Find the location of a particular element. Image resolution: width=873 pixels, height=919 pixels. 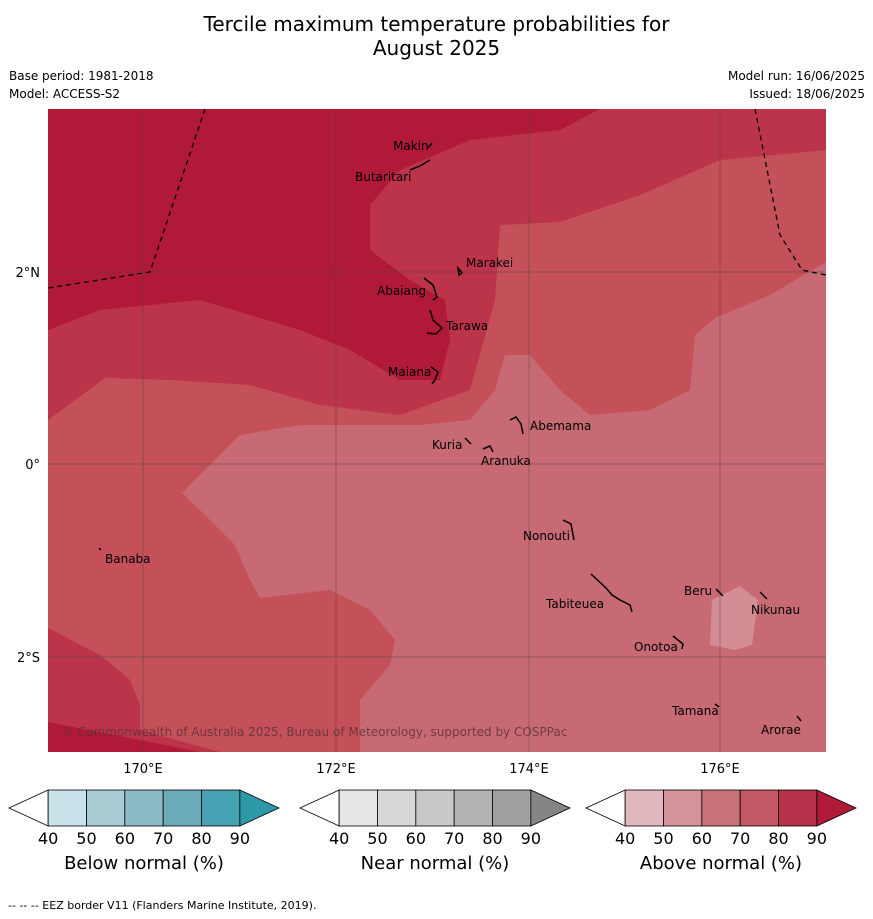

zone-above-80-sw-corner is located at coordinates (124, 737).